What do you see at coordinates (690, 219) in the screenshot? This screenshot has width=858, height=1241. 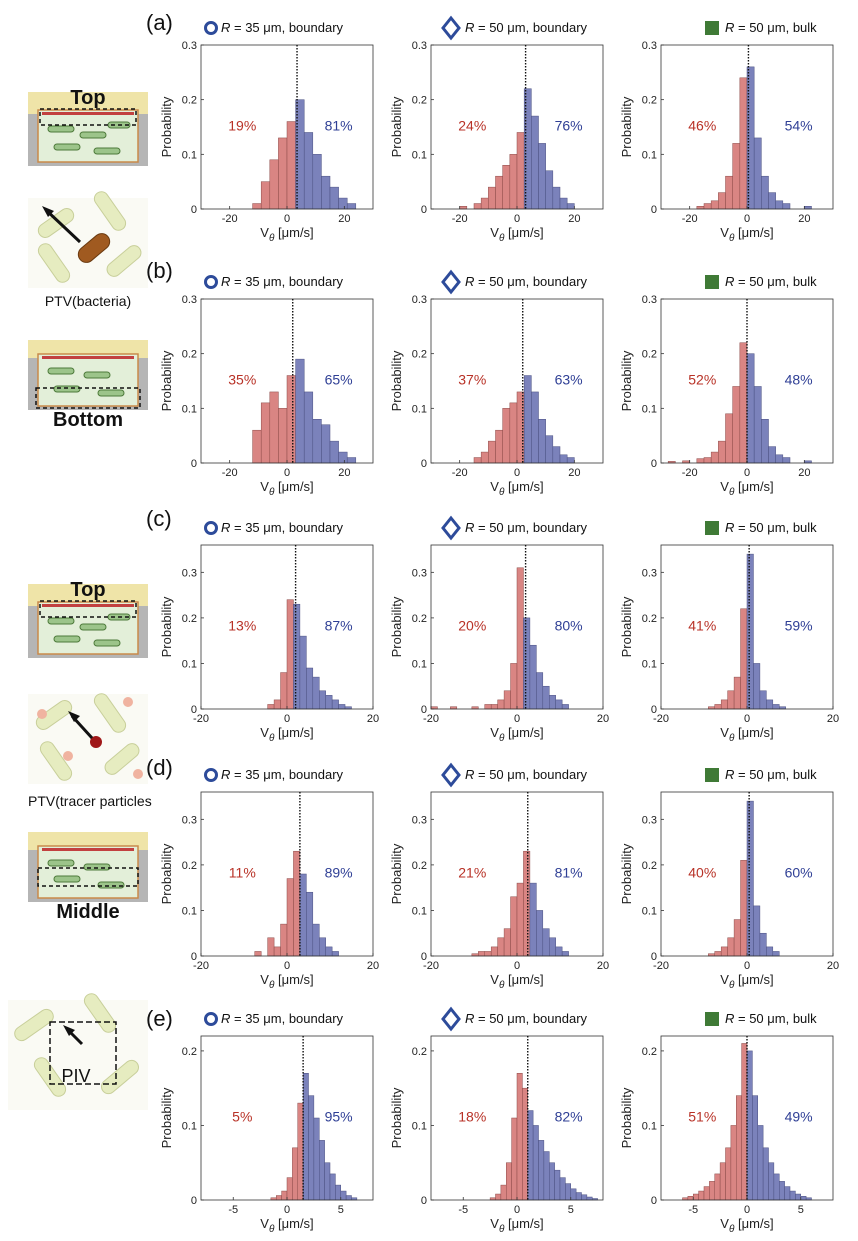 I see `x-tick-label: -20` at bounding box center [690, 219].